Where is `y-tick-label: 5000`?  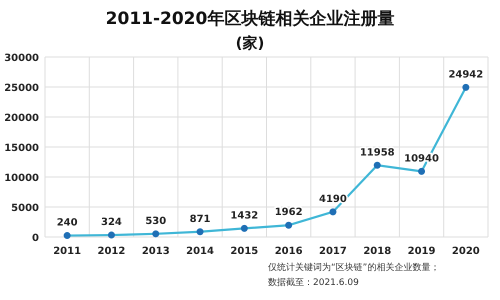 y-tick-label: 5000 is located at coordinates (25, 208).